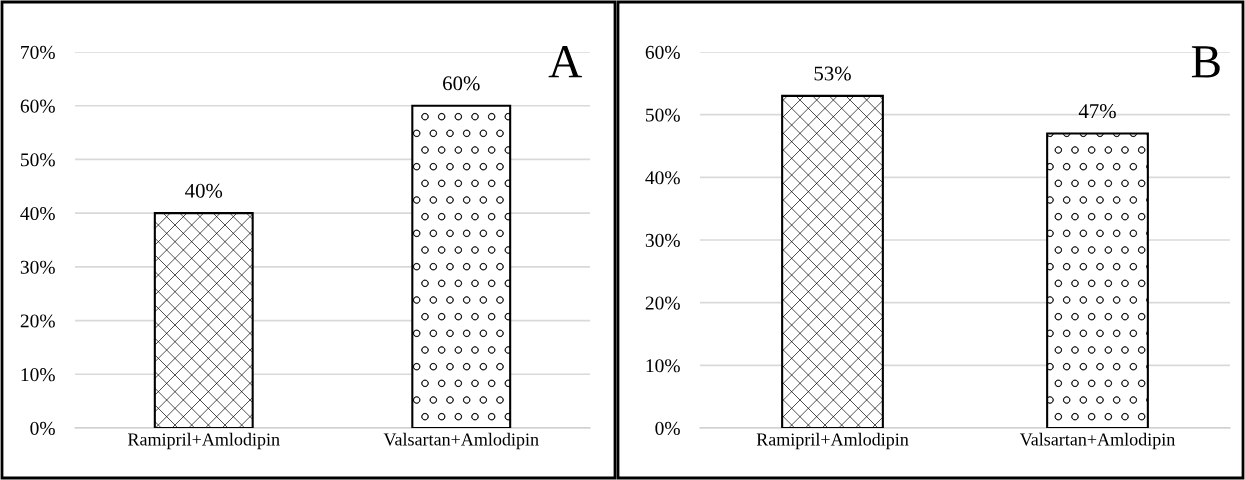  What do you see at coordinates (1205, 62) in the screenshot?
I see `annotation: B` at bounding box center [1205, 62].